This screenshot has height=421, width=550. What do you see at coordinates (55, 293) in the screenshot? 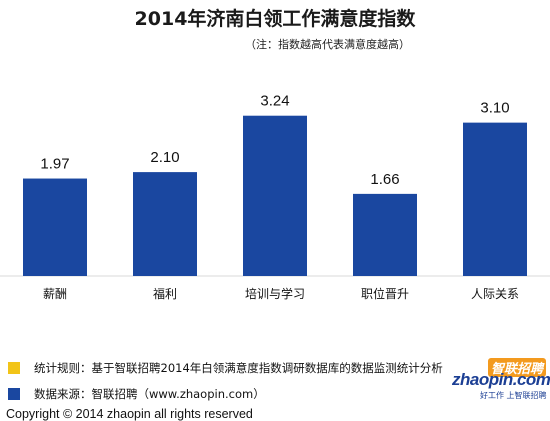
I see `category-label-0: 薪酬` at bounding box center [55, 293].